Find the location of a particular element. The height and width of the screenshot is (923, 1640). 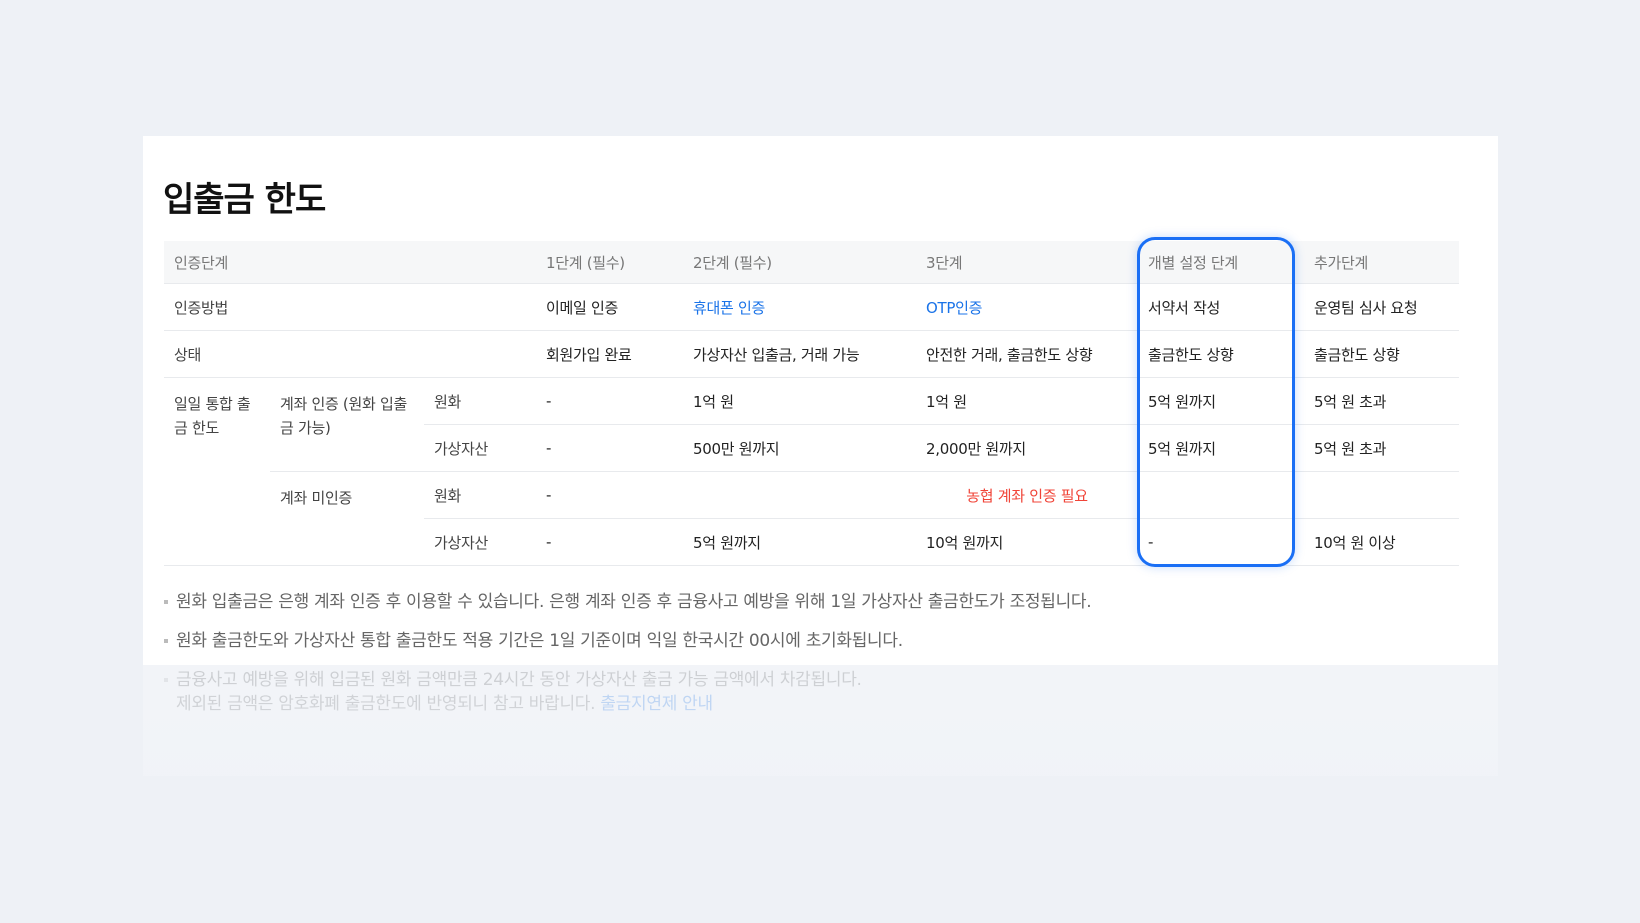

row-label-daily-limit: 일일 통합 출금 한도 is located at coordinates (217, 471).